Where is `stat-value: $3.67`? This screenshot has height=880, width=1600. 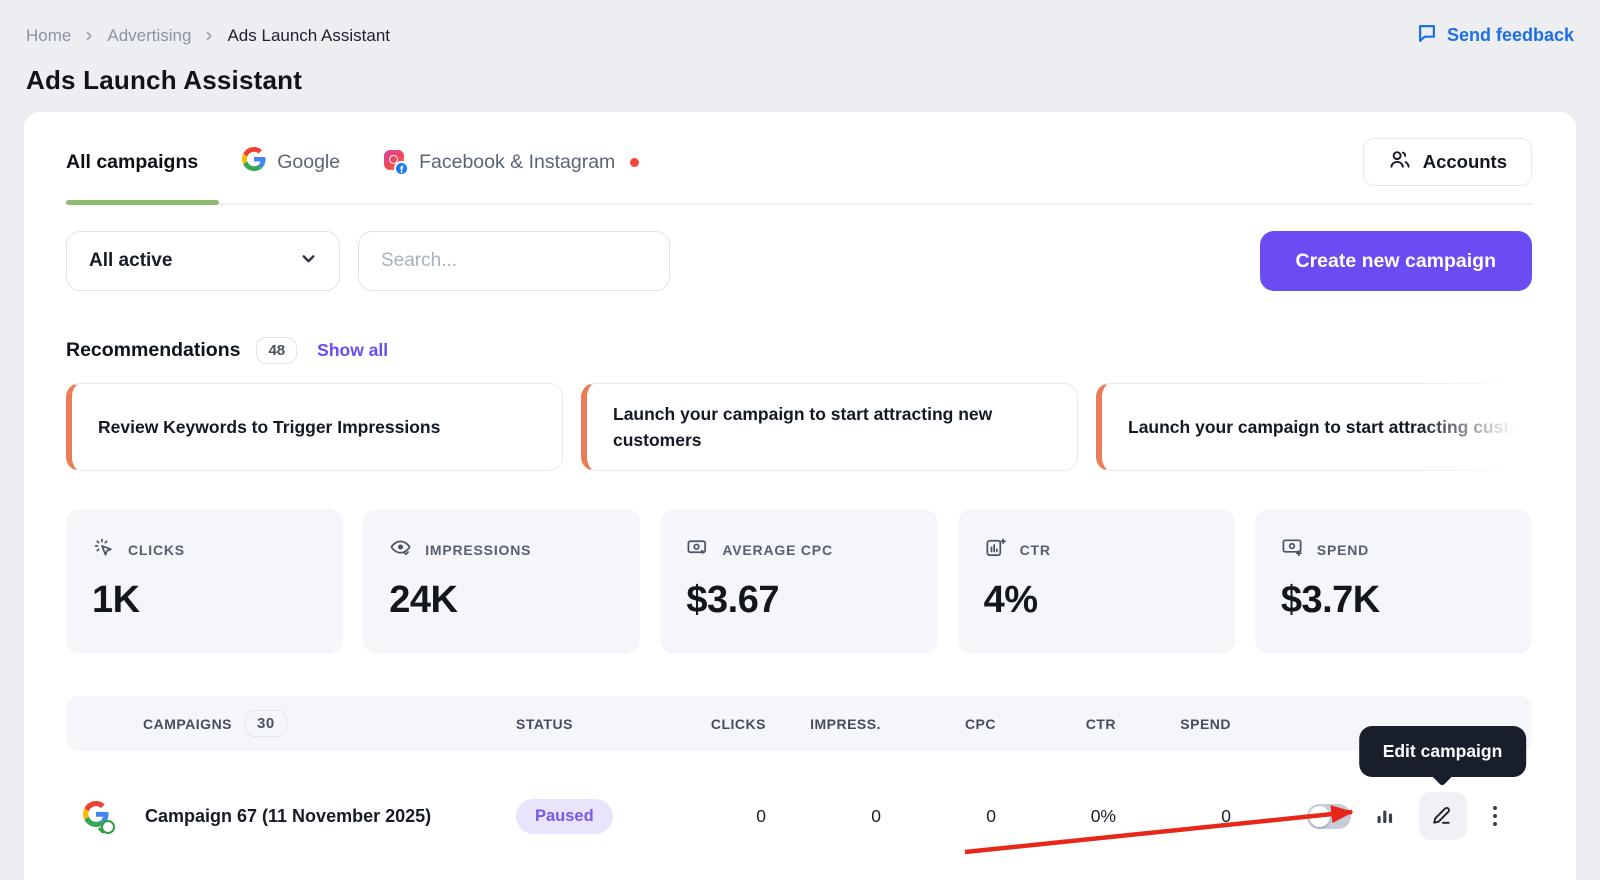 stat-value: $3.67 is located at coordinates (732, 600).